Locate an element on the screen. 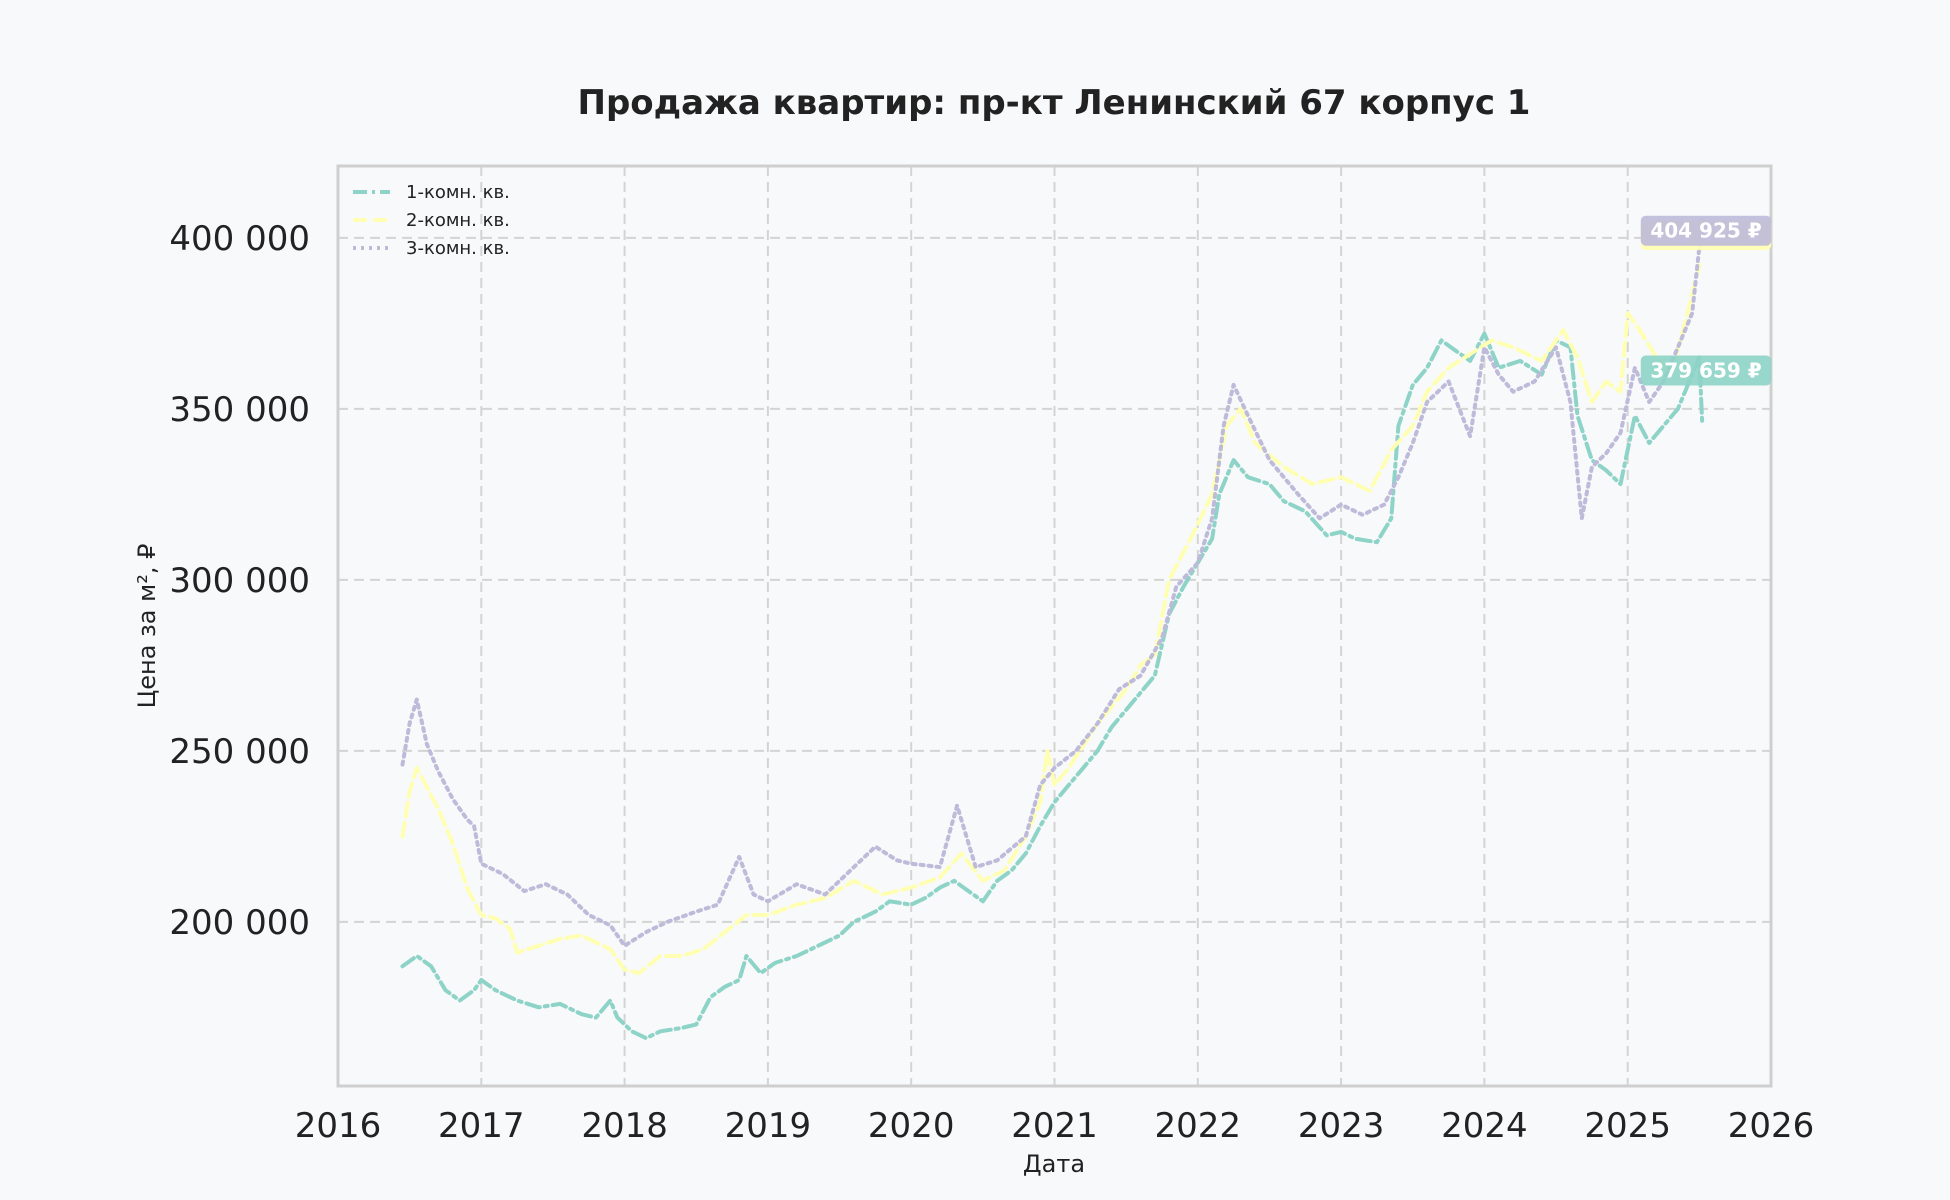 The image size is (1950, 1200). end-label-text: 379 659 ₽ is located at coordinates (1705, 371).